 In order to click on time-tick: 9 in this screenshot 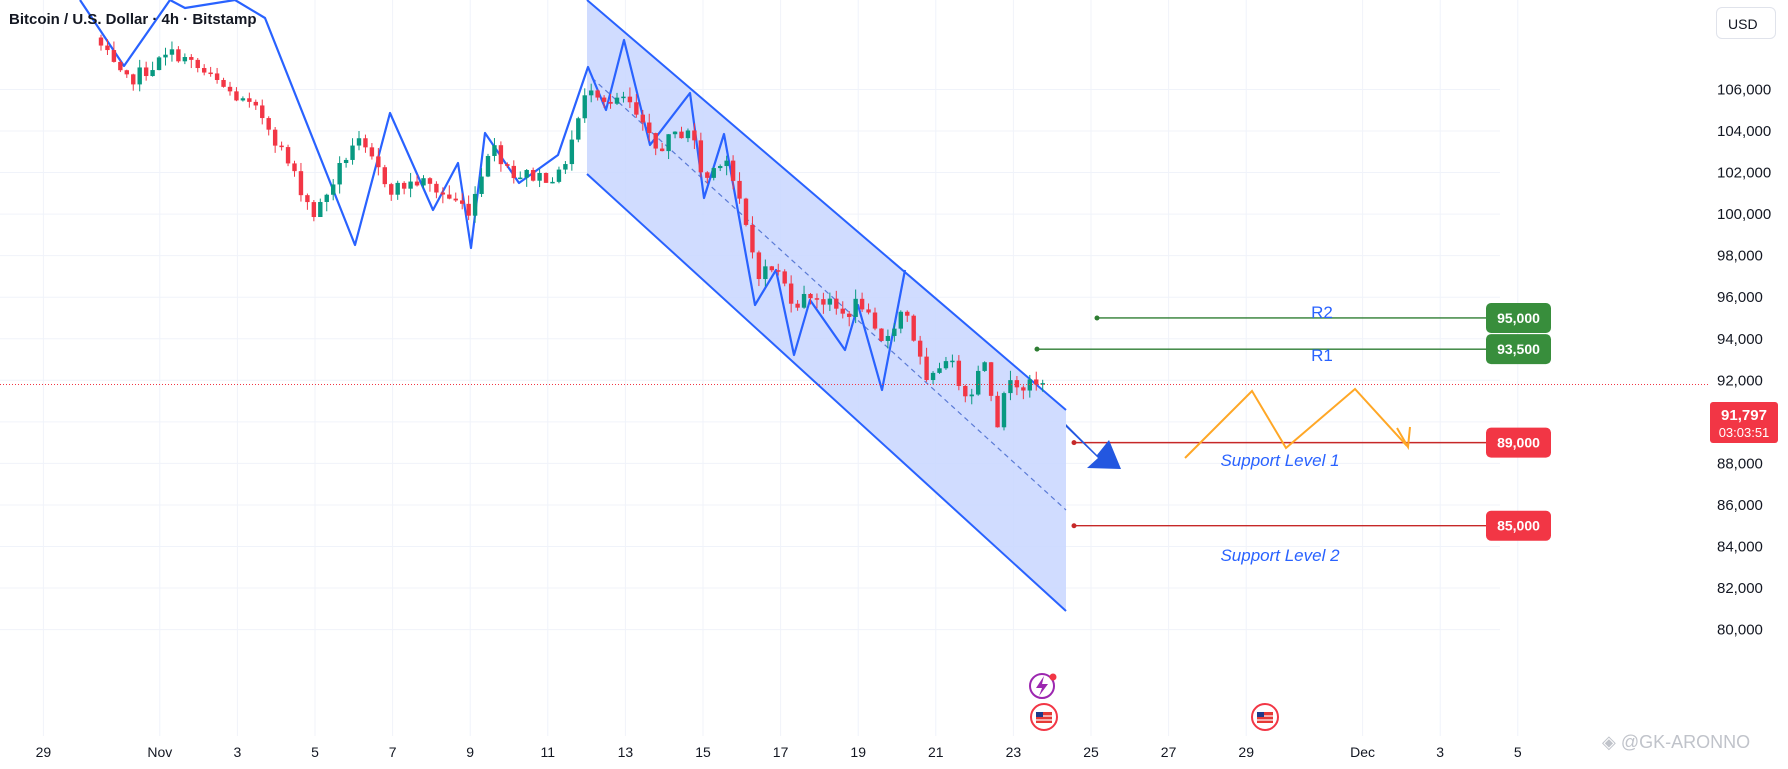, I will do `click(470, 752)`.